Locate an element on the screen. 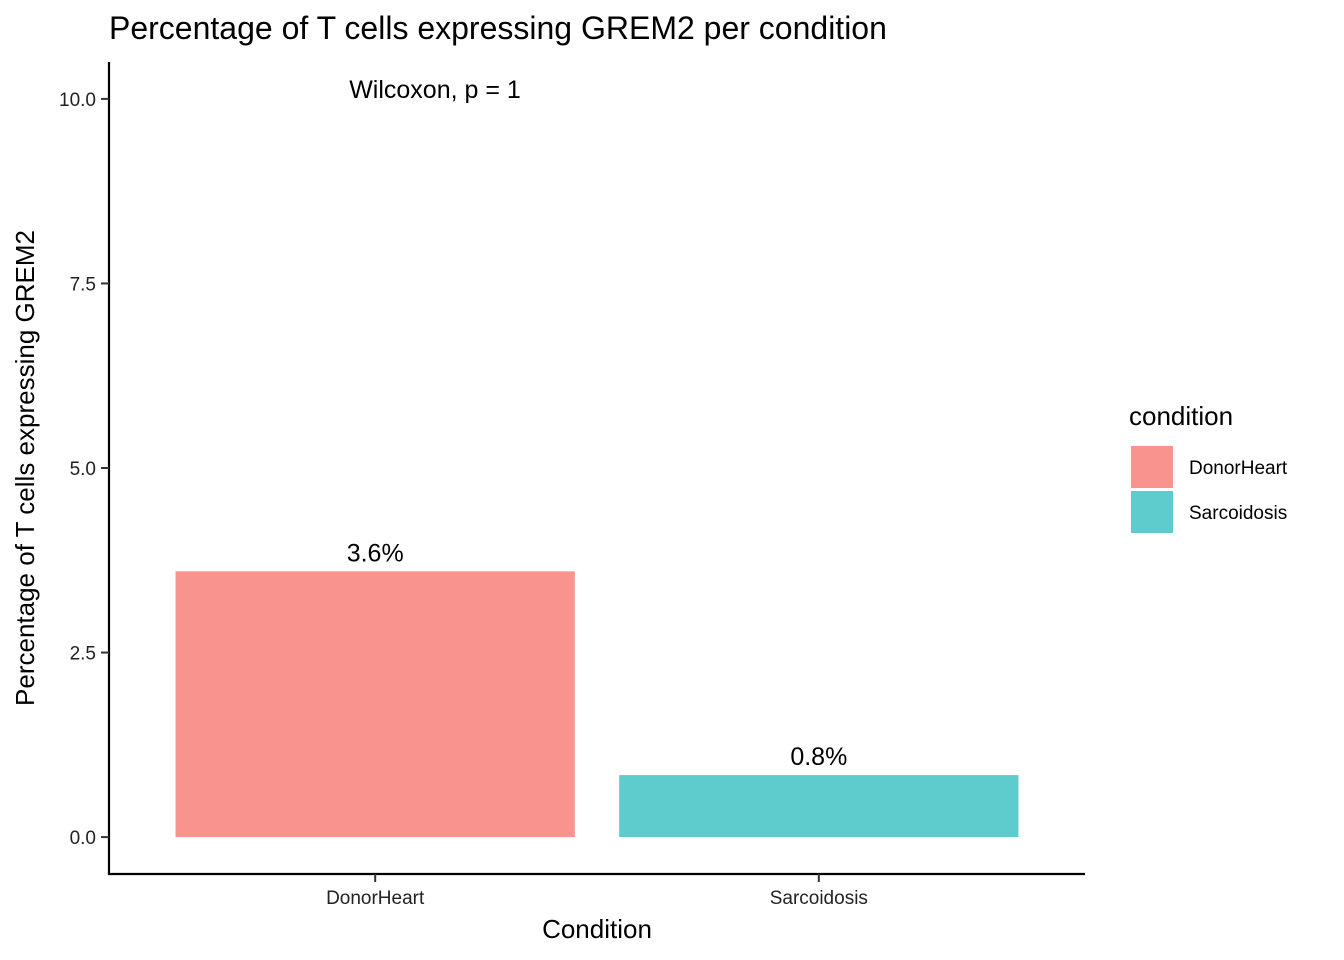 The width and height of the screenshot is (1344, 960). x-axis-title: Condition is located at coordinates (597, 929).